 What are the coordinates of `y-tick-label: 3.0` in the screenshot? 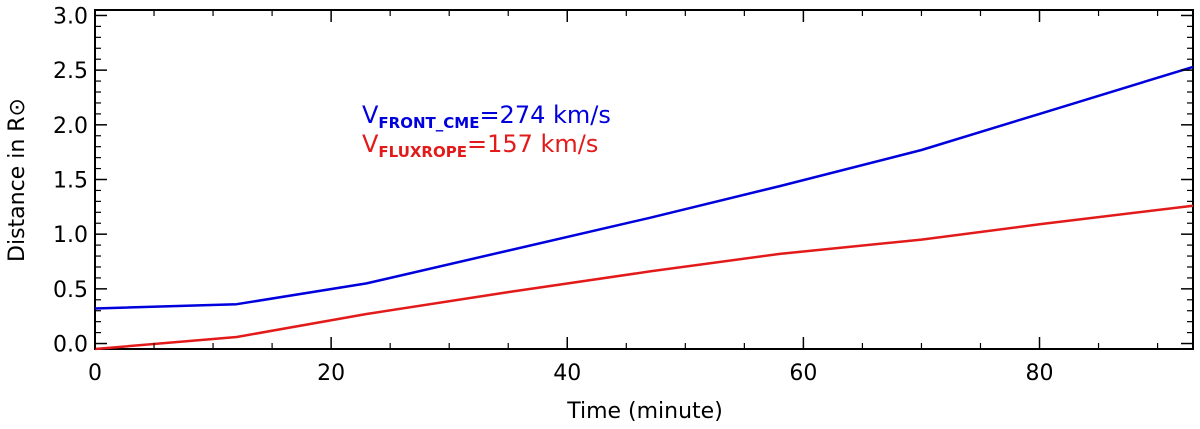 It's located at (70, 16).